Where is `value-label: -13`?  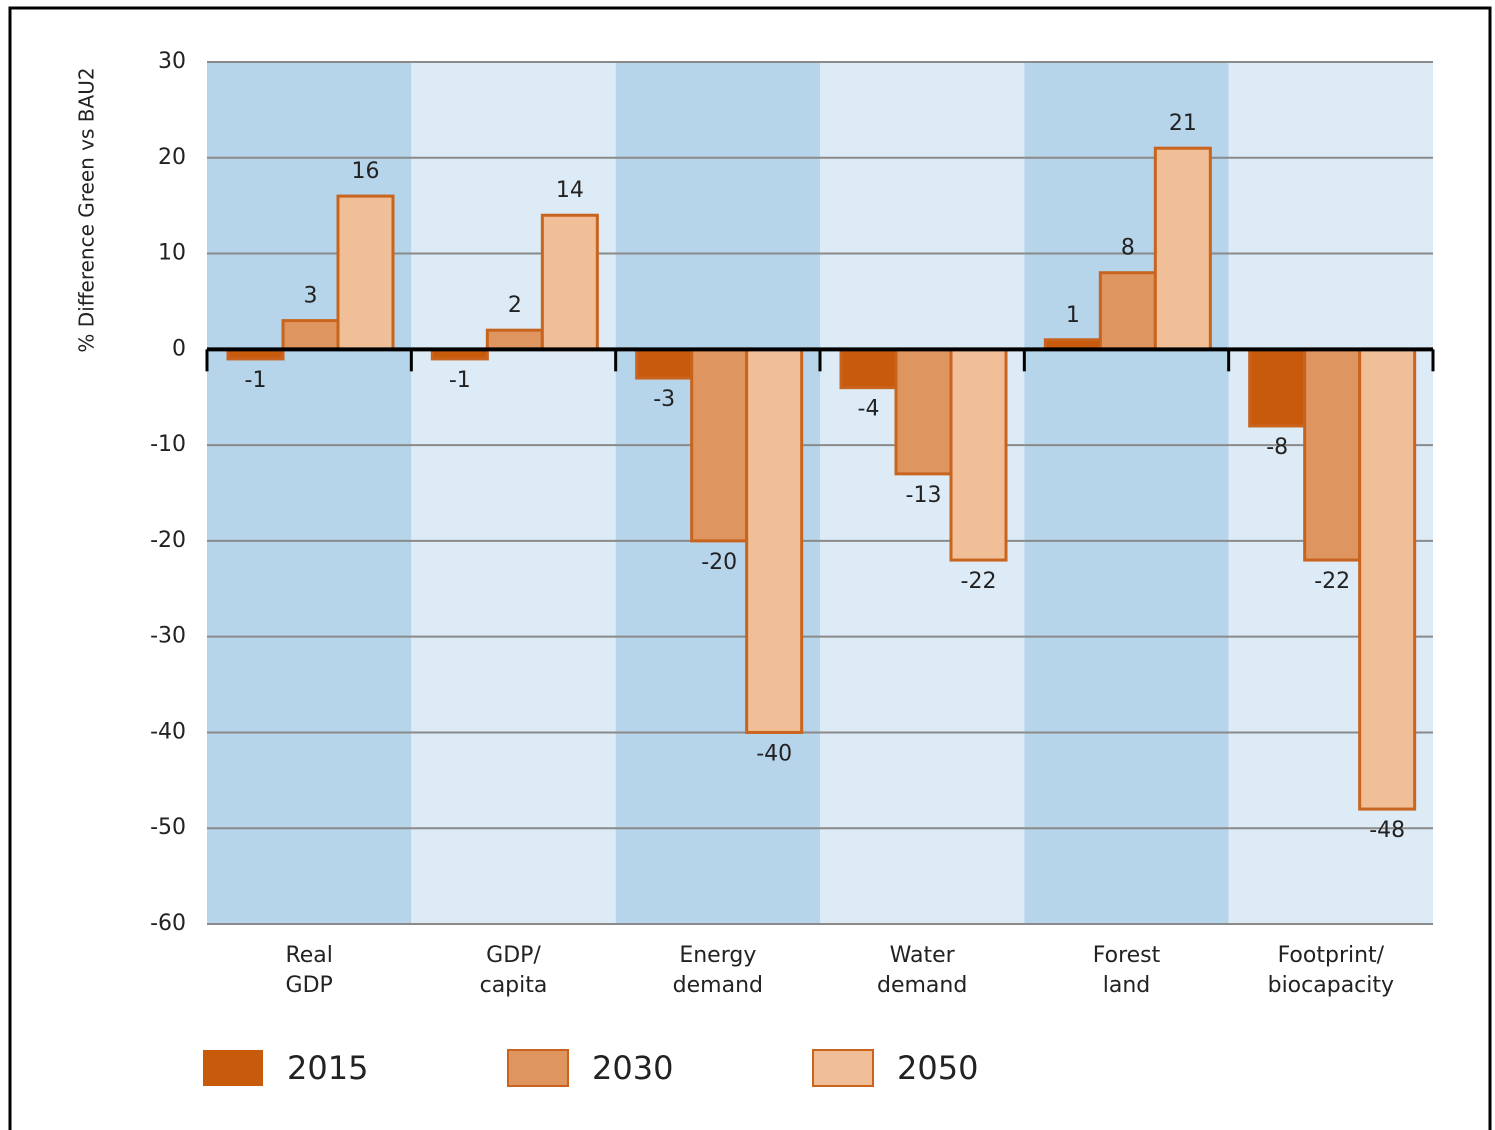
value-label: -13 is located at coordinates (924, 495).